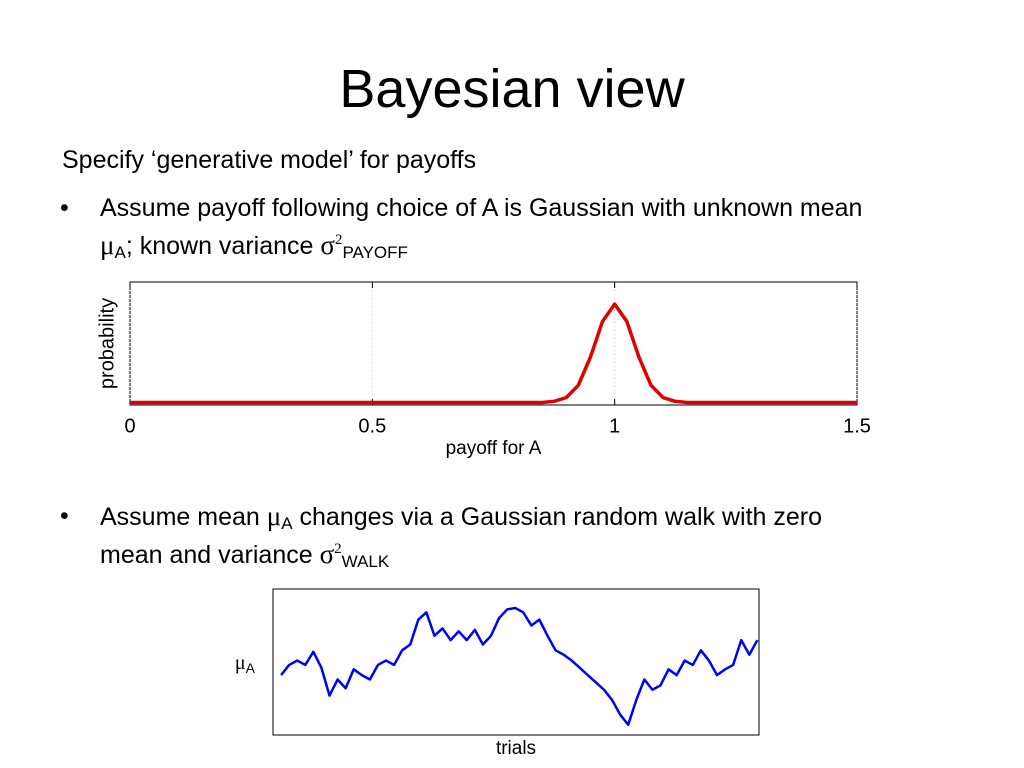 This screenshot has width=1024, height=768. I want to click on x-axis-label: trials, so click(516, 748).